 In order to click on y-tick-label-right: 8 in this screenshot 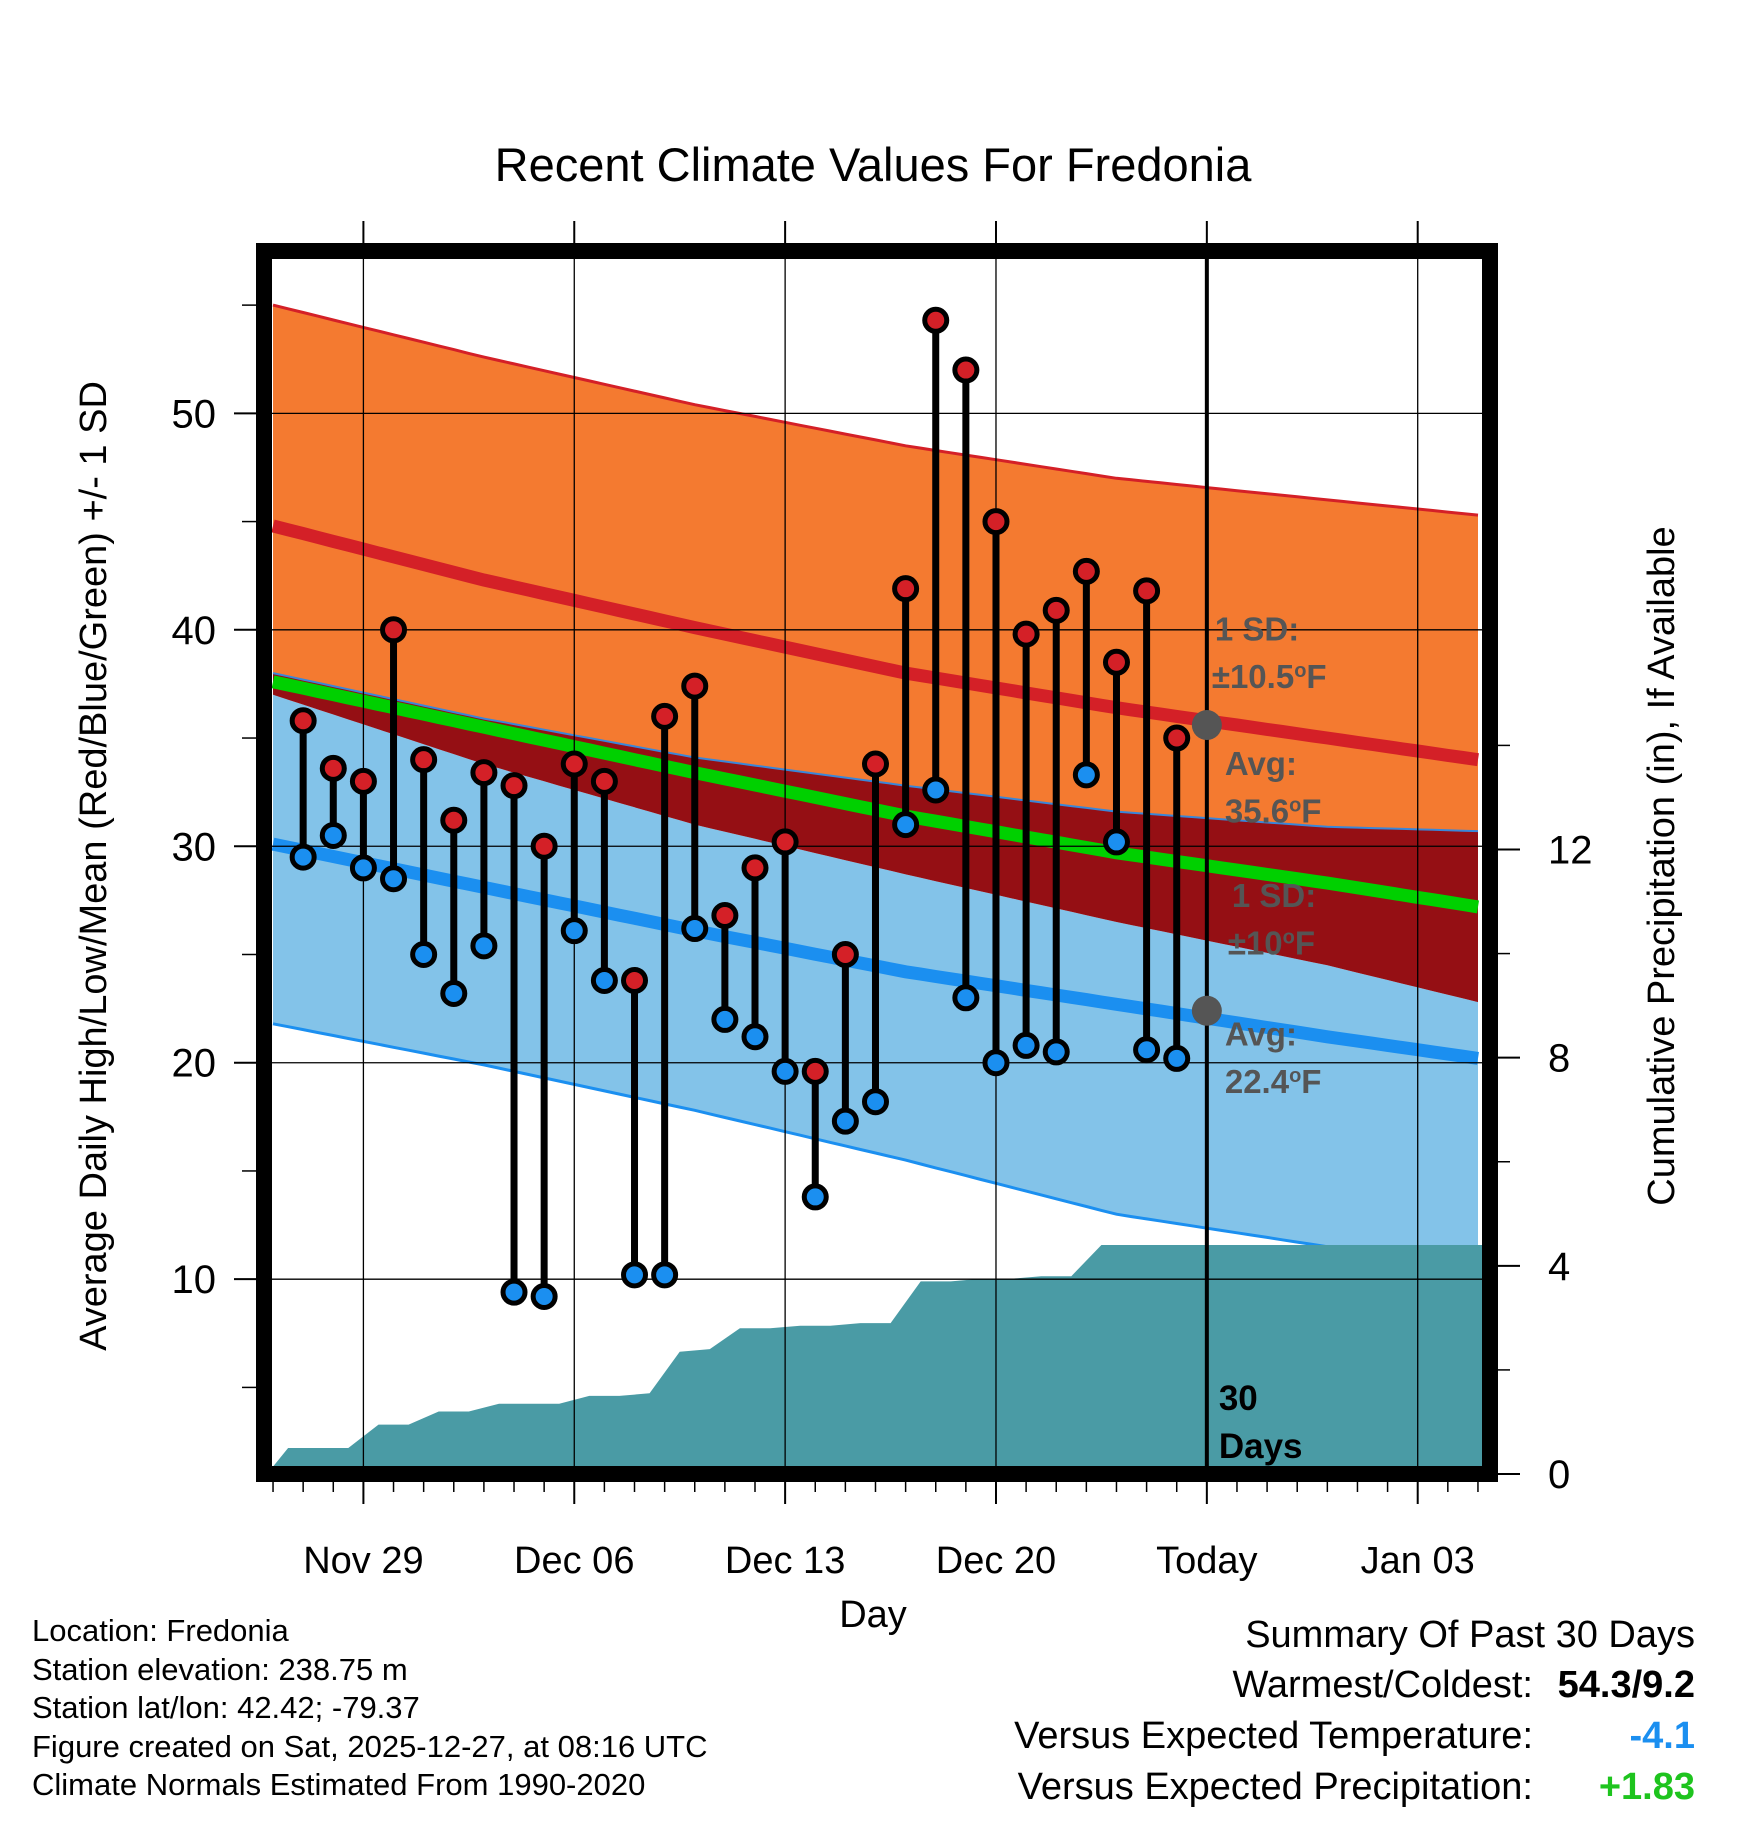, I will do `click(1559, 1059)`.